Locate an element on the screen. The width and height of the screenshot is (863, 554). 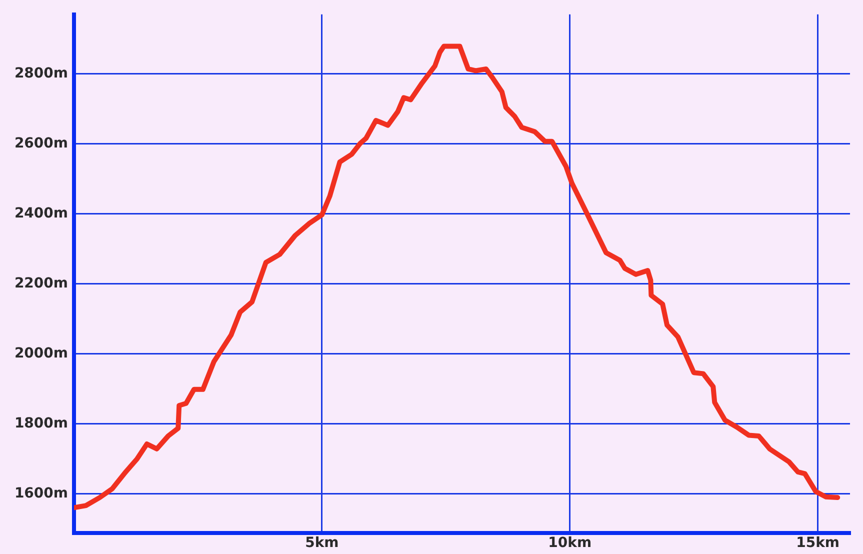
y-tick-label: 1600m is located at coordinates (41, 493).